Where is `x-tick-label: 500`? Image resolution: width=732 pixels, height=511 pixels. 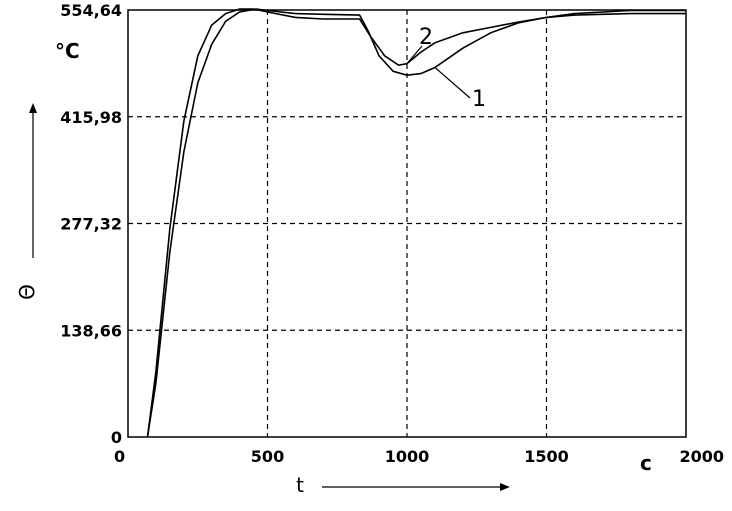 x-tick-label: 500 is located at coordinates (267, 456).